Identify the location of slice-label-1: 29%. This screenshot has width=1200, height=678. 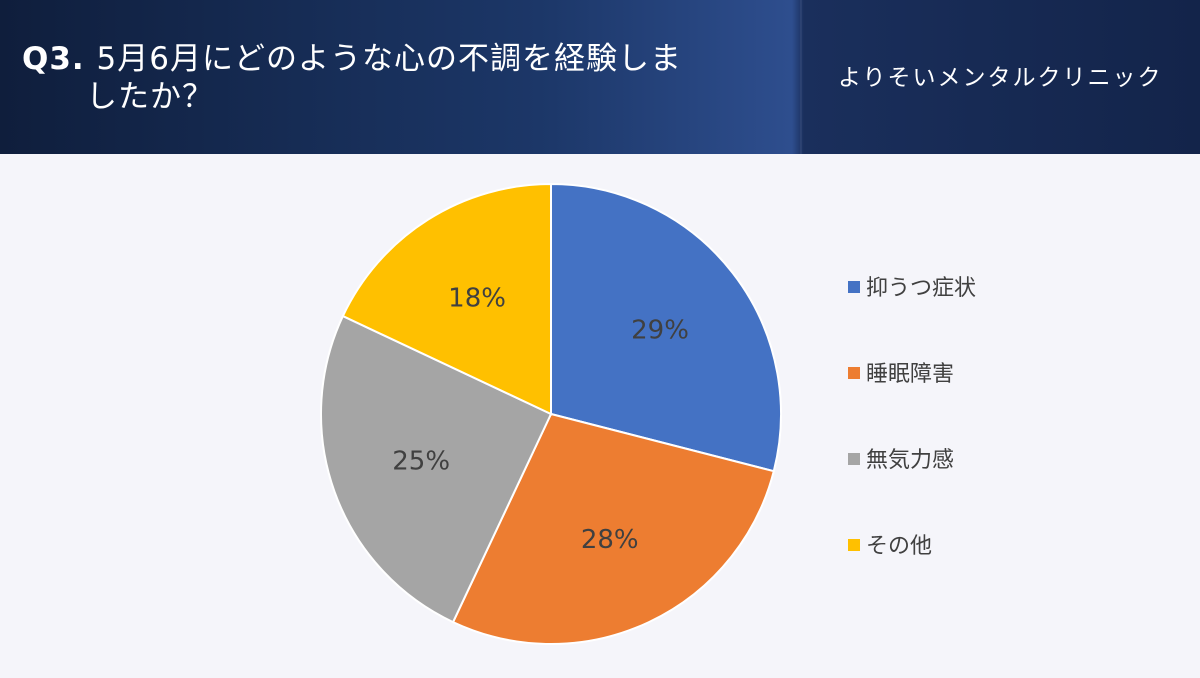
(660, 330).